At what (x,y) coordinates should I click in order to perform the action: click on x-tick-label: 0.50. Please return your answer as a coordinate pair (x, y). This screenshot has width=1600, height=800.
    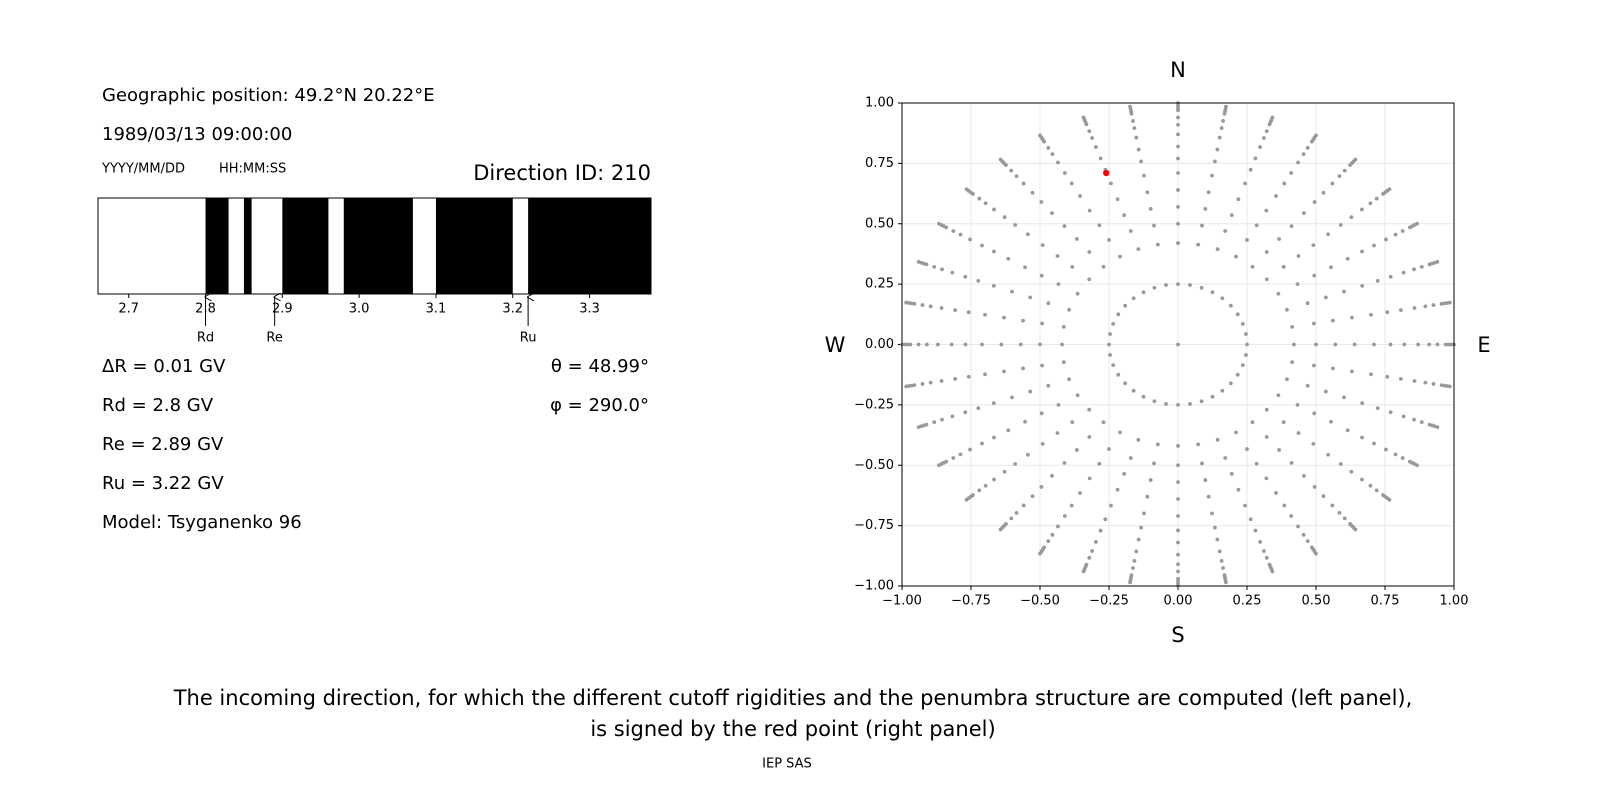
    Looking at the image, I should click on (1316, 601).